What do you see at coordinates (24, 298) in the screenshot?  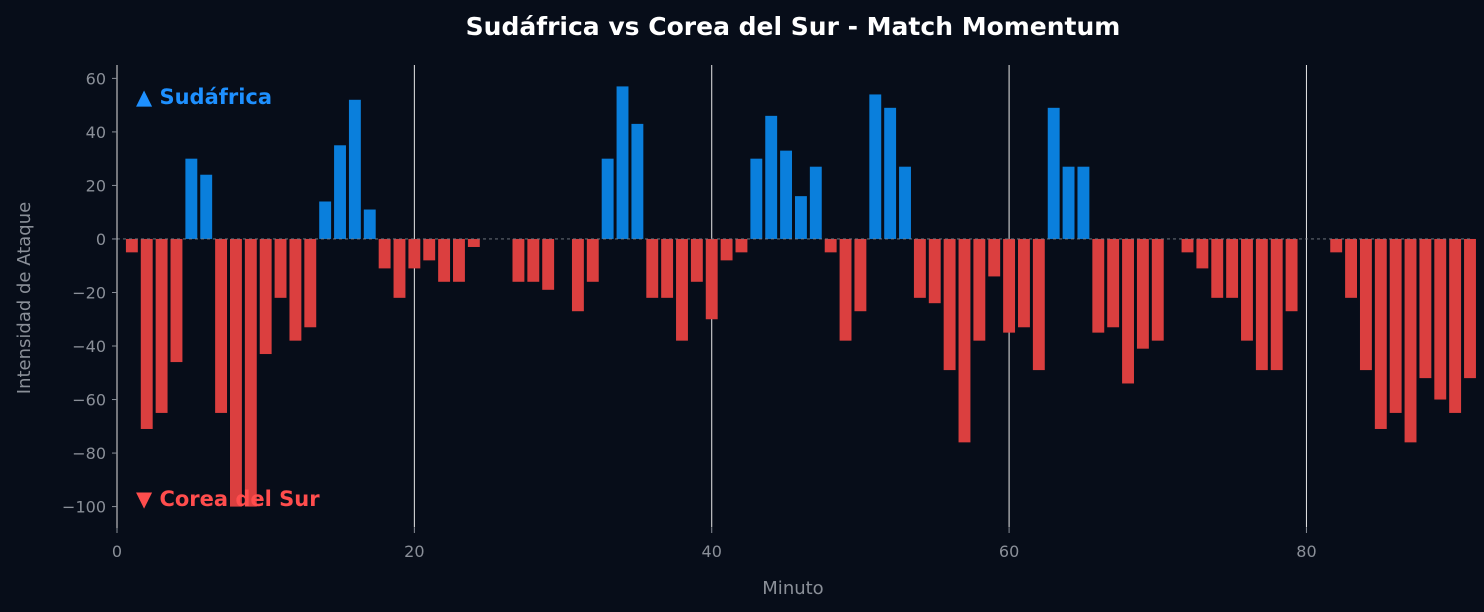 I see `y-axis-label: Intensidad de Ataque` at bounding box center [24, 298].